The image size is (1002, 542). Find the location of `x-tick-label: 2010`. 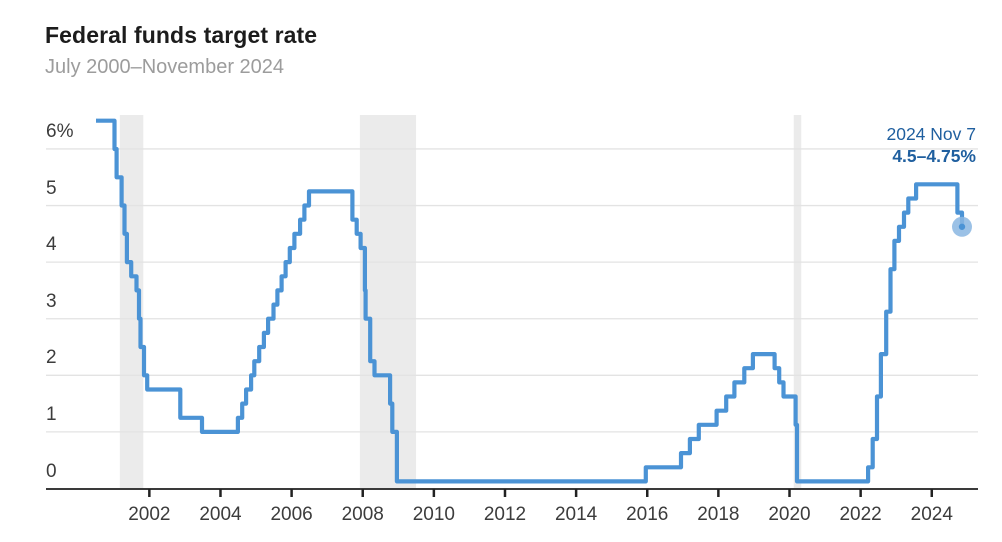

x-tick-label: 2010 is located at coordinates (433, 514).